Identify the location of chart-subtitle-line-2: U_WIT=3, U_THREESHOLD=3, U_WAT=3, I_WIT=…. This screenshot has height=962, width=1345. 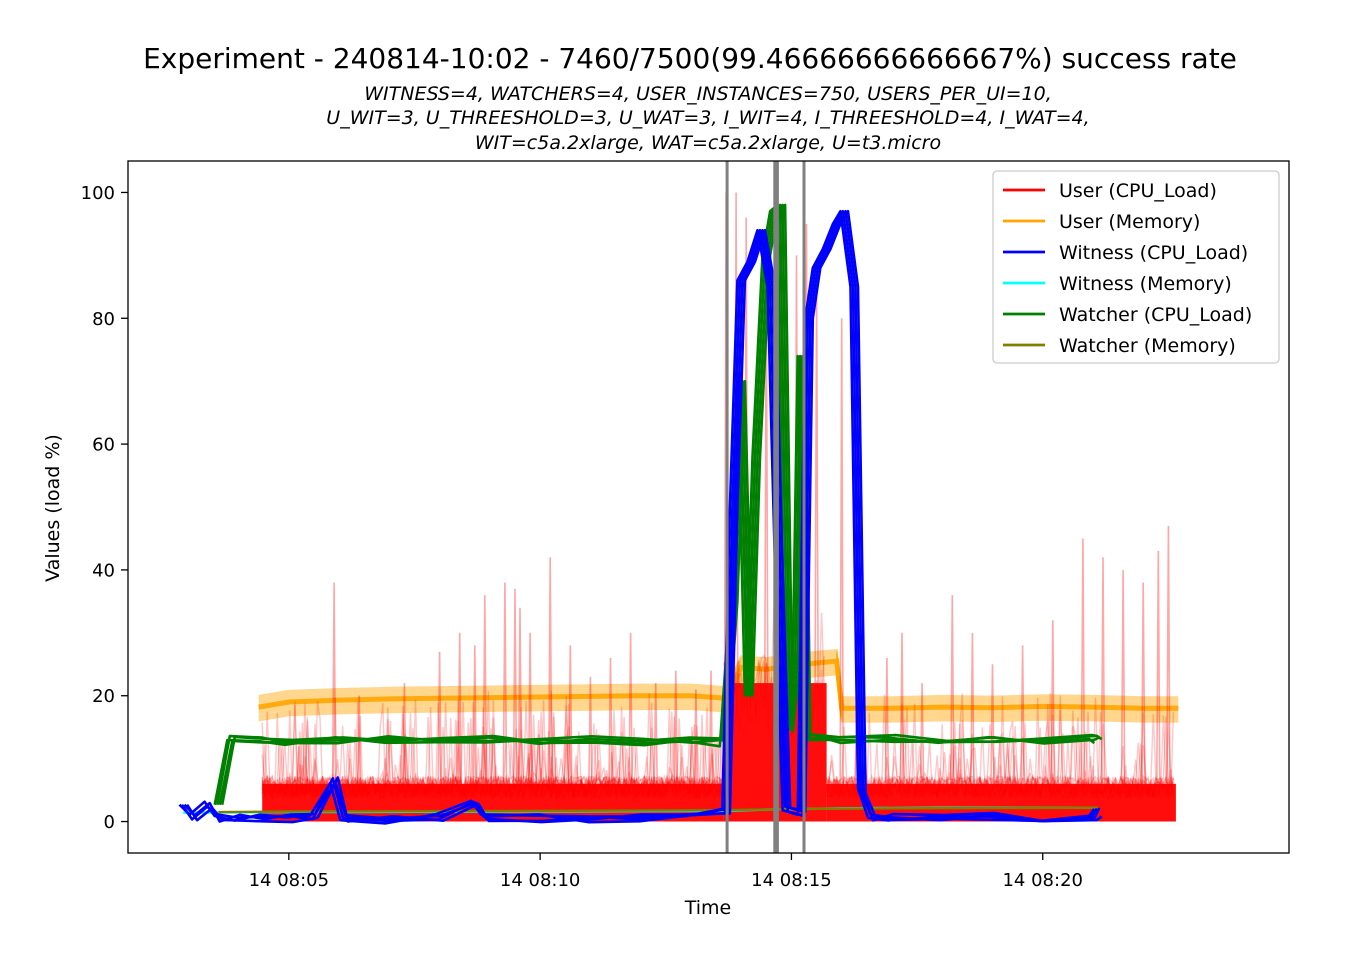
(707, 118).